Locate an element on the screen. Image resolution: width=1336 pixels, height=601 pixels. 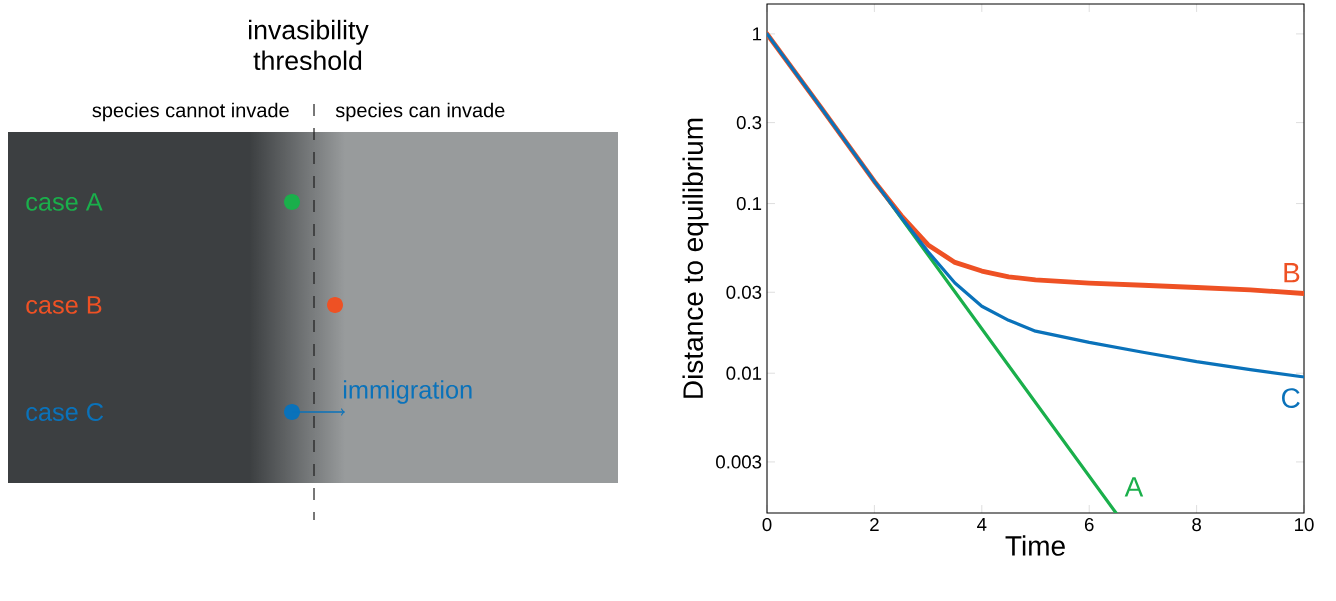
text: species can invade is located at coordinates (420, 112).